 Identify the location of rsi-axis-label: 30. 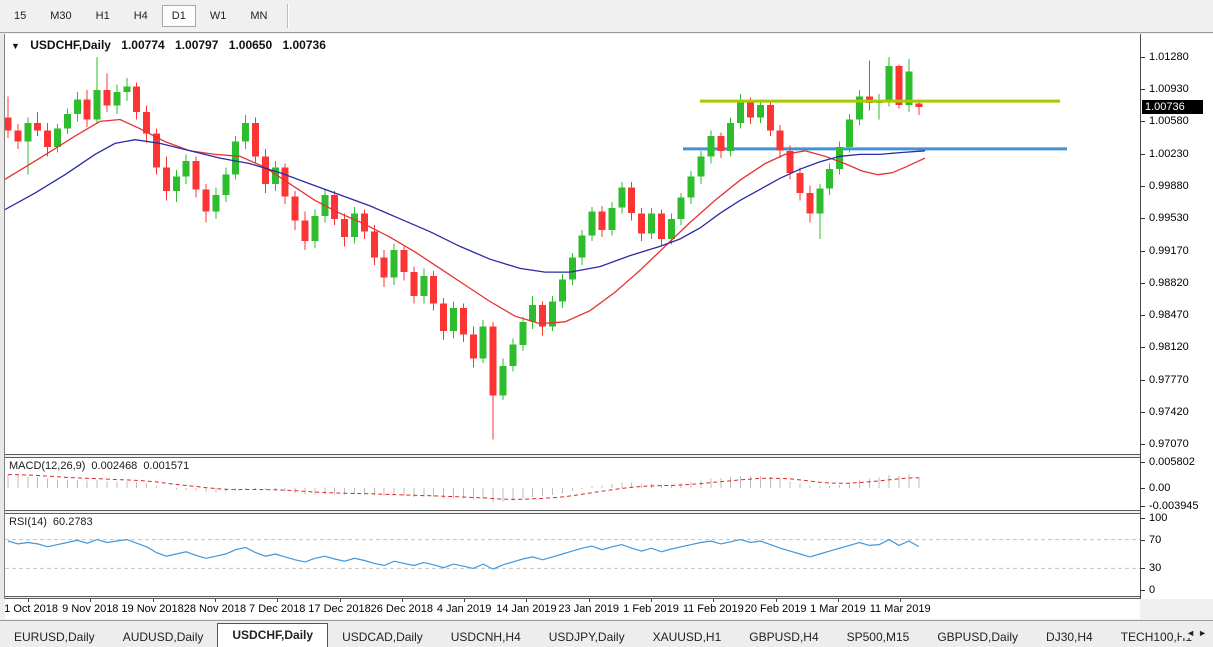
(1155, 568).